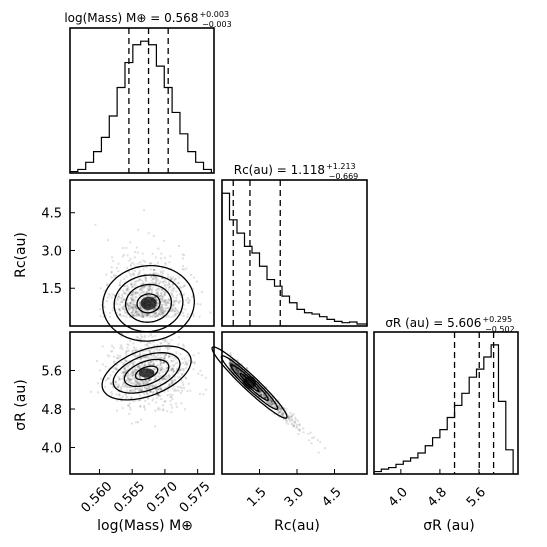 The height and width of the screenshot is (547, 547). Describe the element at coordinates (195, 497) in the screenshot. I see `x-tick-label: 0.575` at that location.